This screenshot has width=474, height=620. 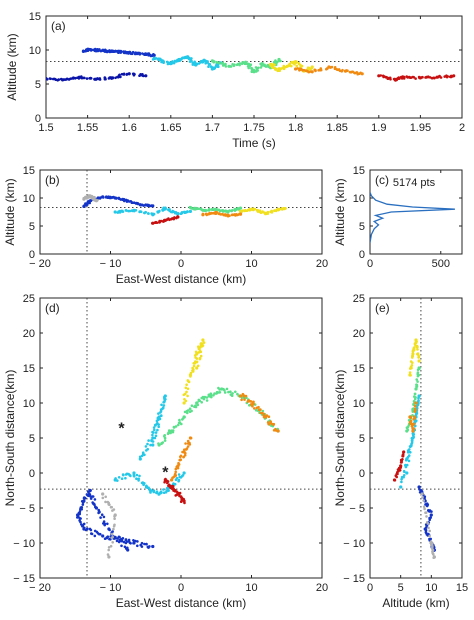 What do you see at coordinates (340, 438) in the screenshot?
I see `y-axis-label: North-South distance(km)` at bounding box center [340, 438].